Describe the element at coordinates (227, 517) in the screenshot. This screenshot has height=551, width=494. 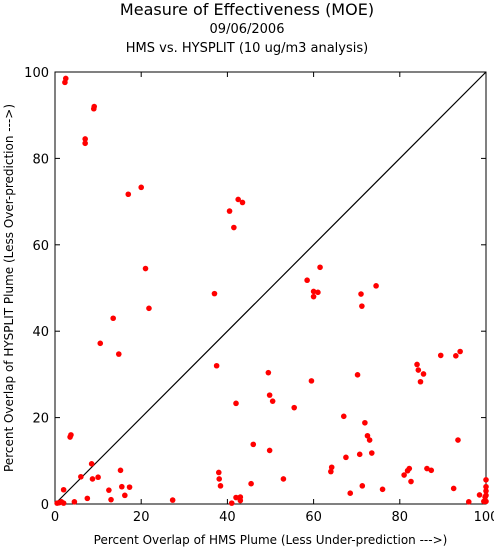
I see `x-tick-label: 40` at that location.